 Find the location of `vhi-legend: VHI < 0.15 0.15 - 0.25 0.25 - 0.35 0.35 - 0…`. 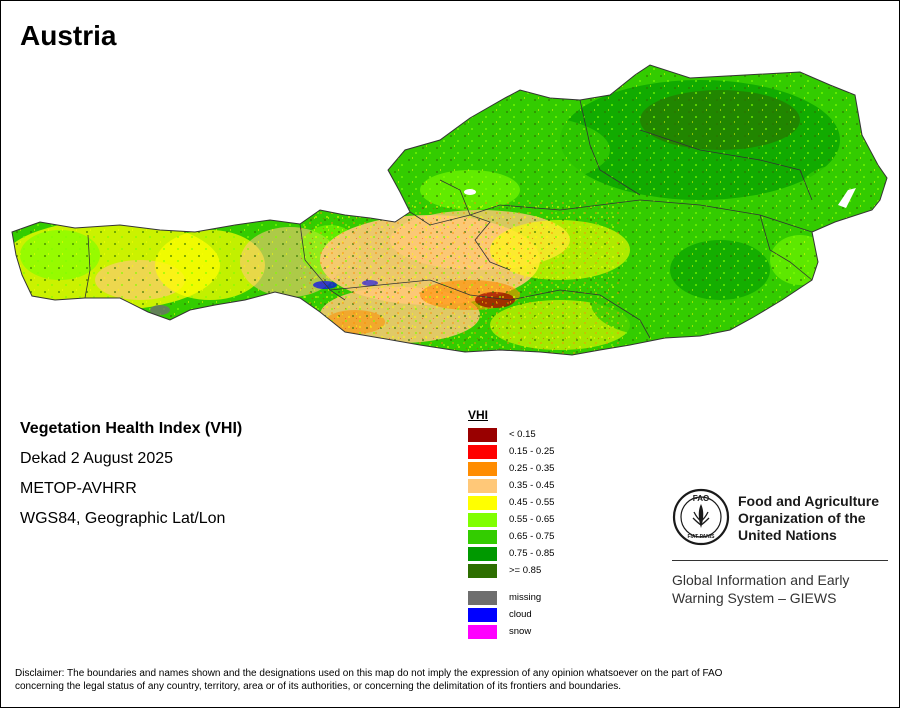

vhi-legend: VHI < 0.15 0.15 - 0.25 0.25 - 0.35 0.35 - 0… is located at coordinates (511, 524).